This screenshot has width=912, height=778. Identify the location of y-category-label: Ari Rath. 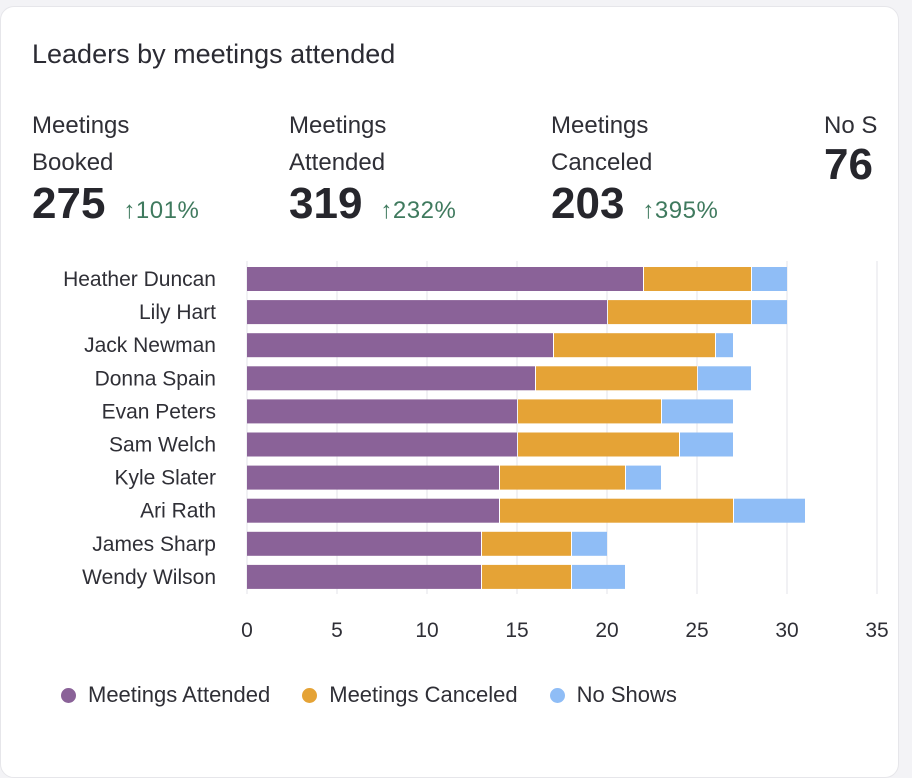
(178, 511).